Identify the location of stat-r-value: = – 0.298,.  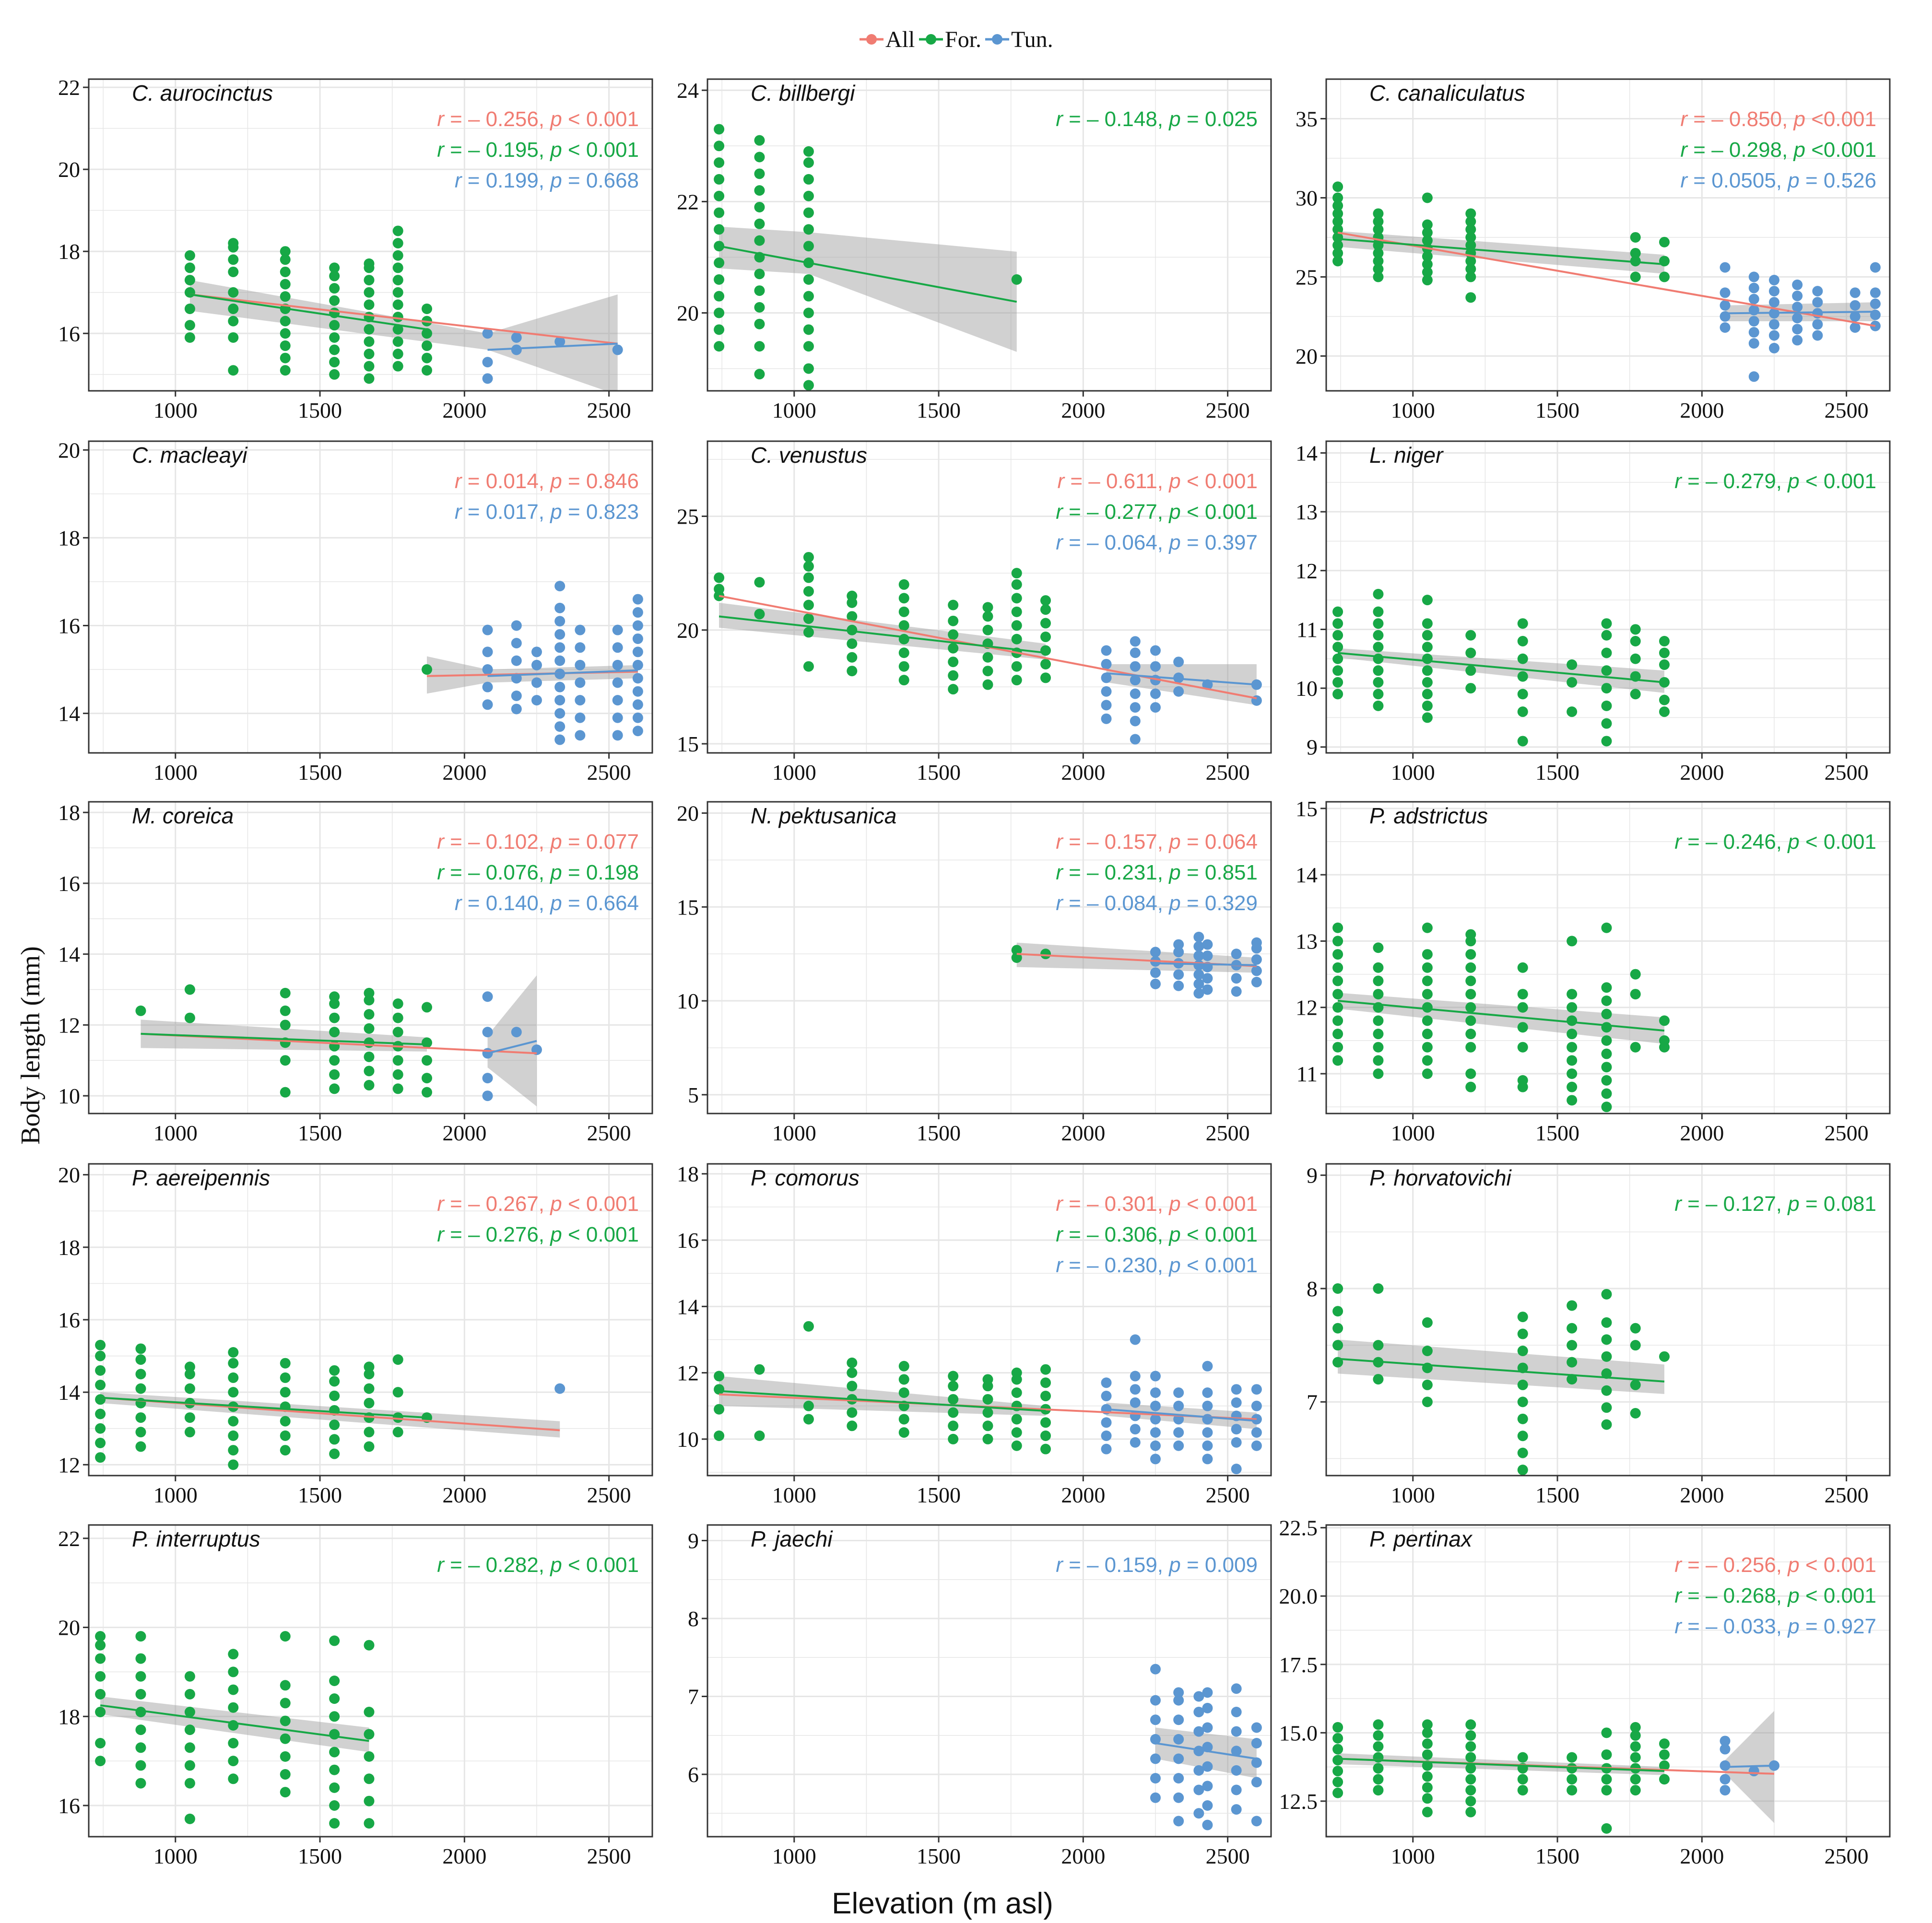
(1740, 150).